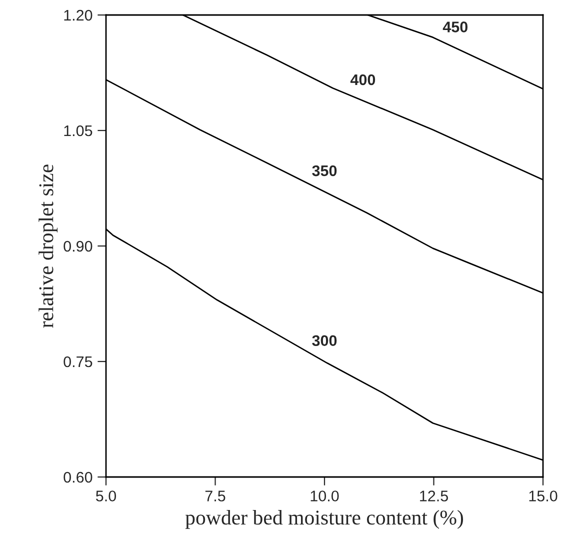  I want to click on series-label: 450, so click(455, 27).